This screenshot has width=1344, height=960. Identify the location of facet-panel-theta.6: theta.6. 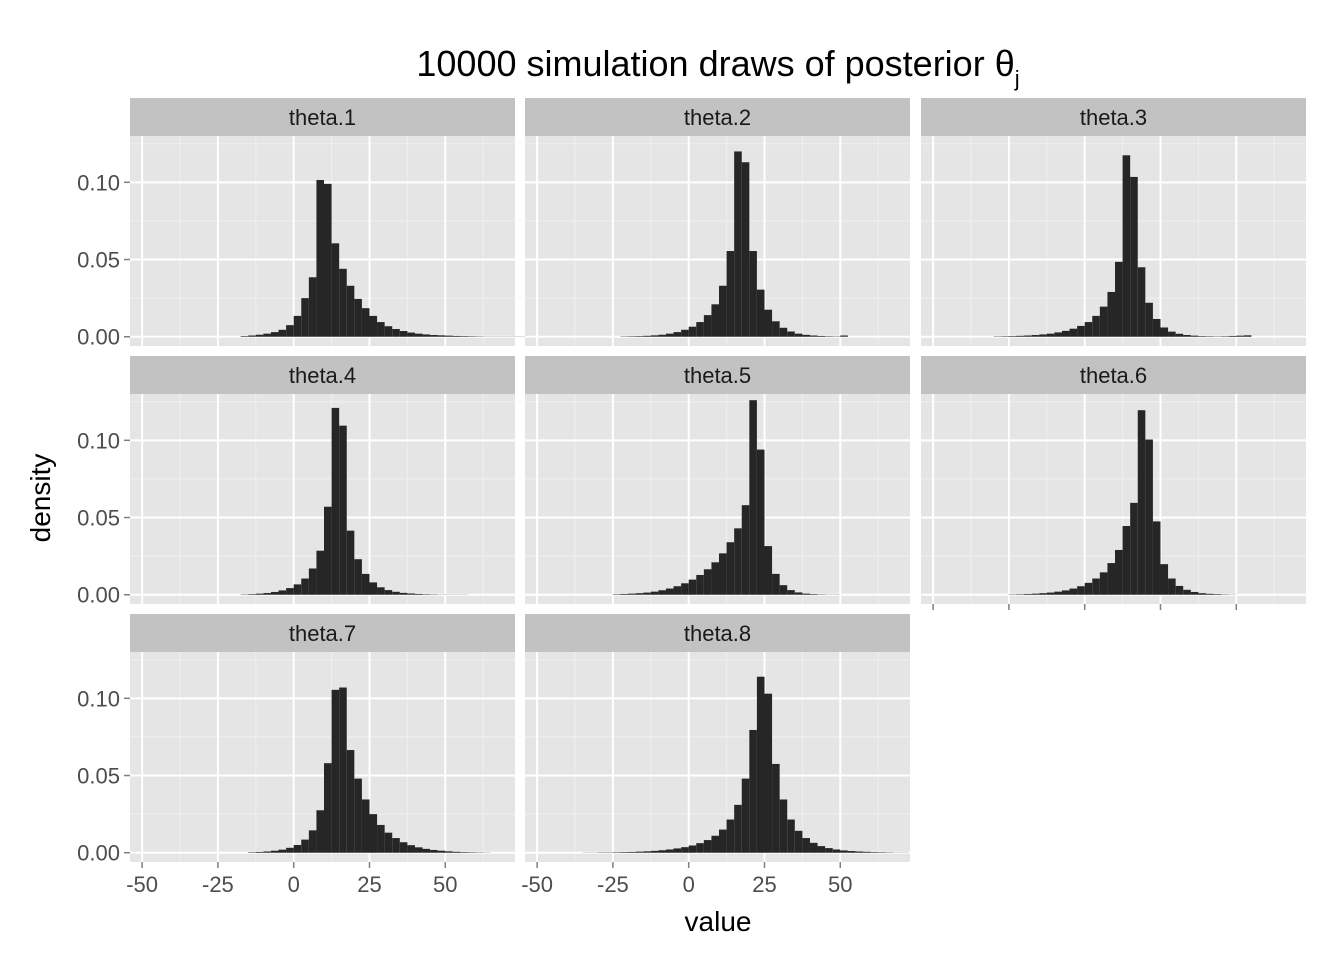
(1113, 483).